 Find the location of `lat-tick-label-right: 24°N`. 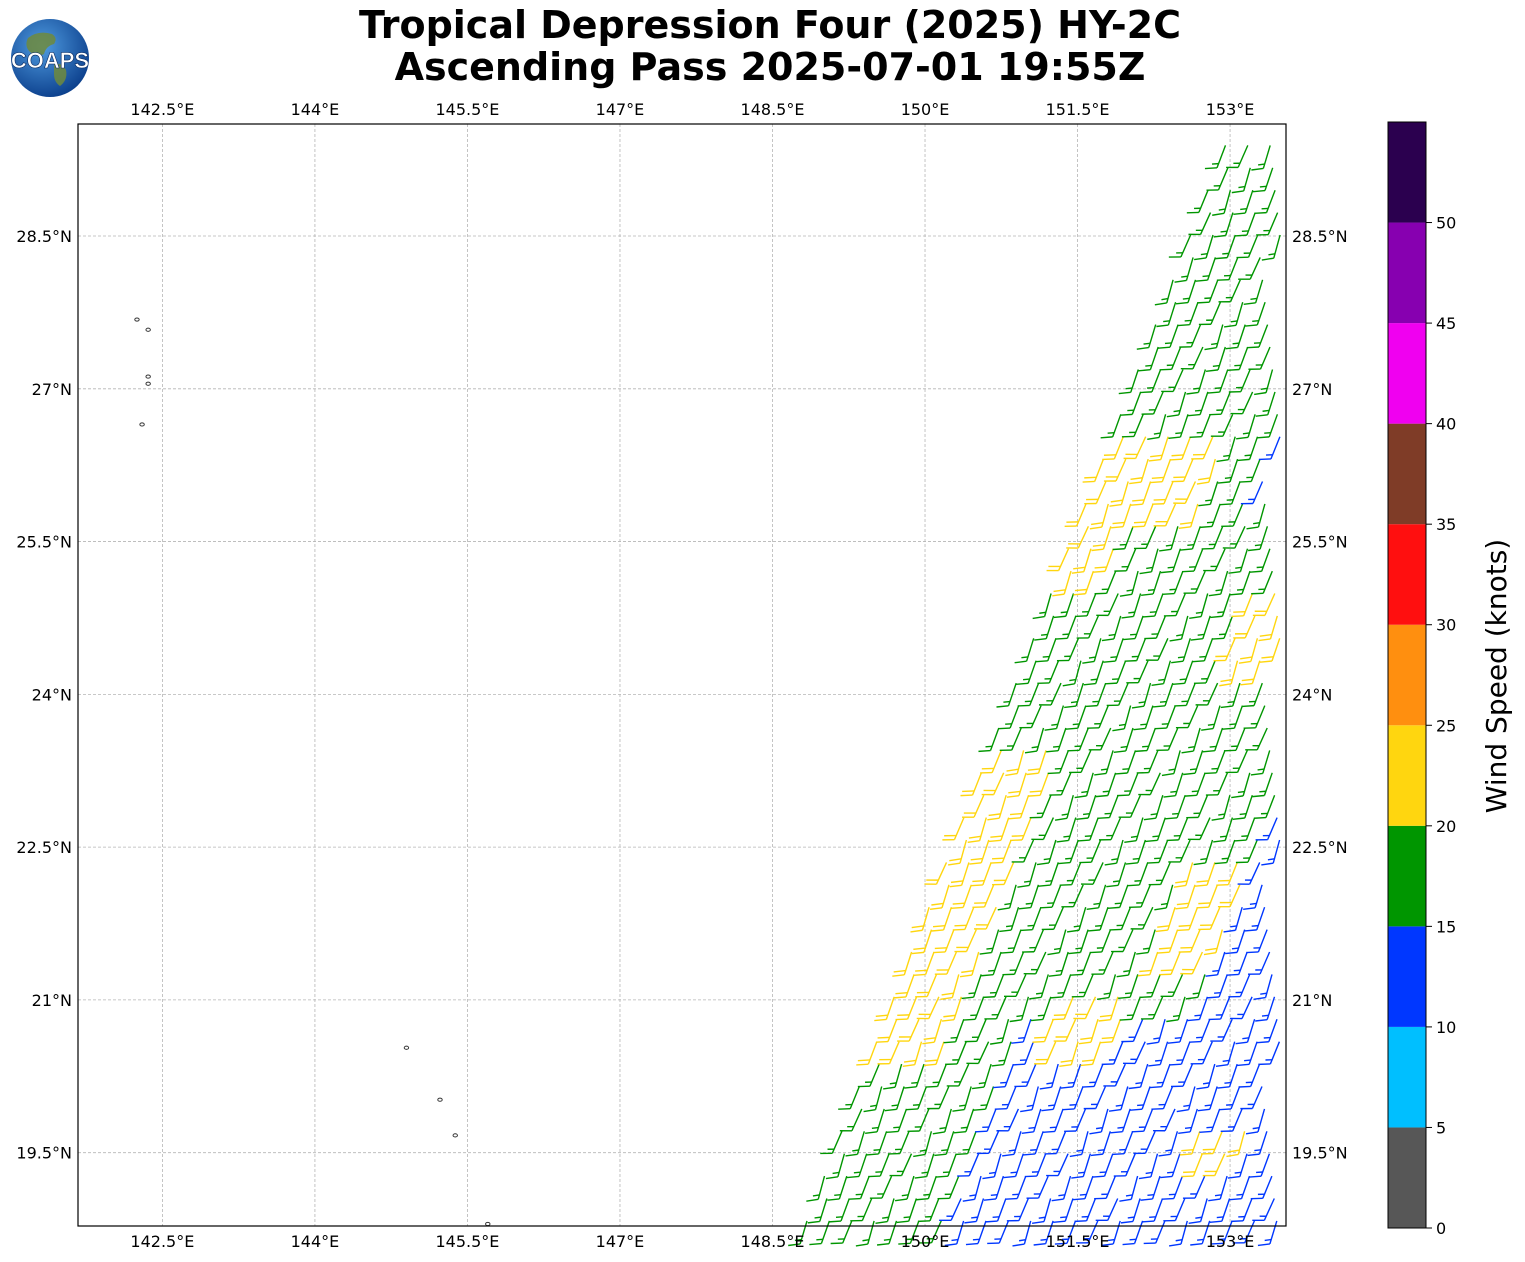

lat-tick-label-right: 24°N is located at coordinates (1312, 694).